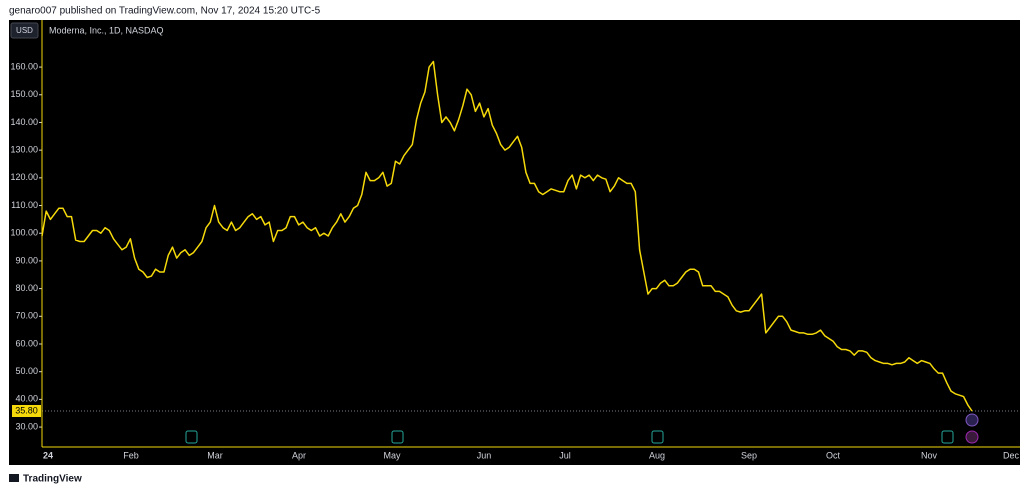  What do you see at coordinates (299, 455) in the screenshot?
I see `x-tick-label: Apr` at bounding box center [299, 455].